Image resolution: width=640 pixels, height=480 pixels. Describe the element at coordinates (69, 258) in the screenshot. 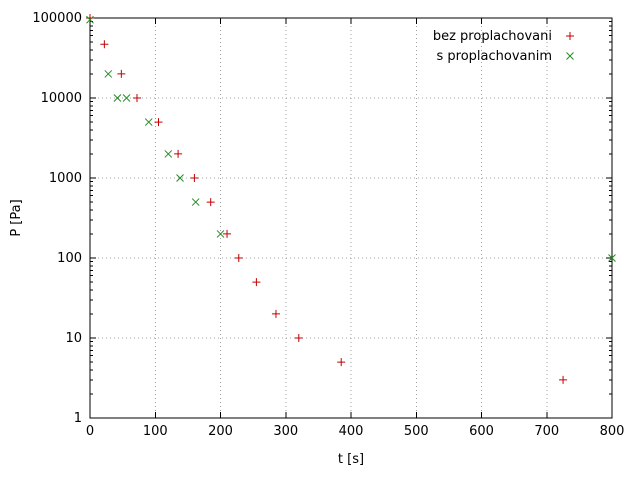

I see `y-tick-label: 100` at that location.